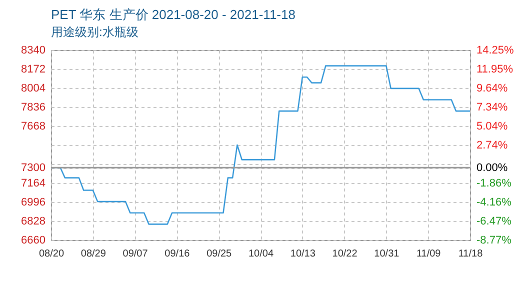 This screenshot has width=520, height=300. I want to click on y2-tick-label: 5.04%, so click(492, 126).